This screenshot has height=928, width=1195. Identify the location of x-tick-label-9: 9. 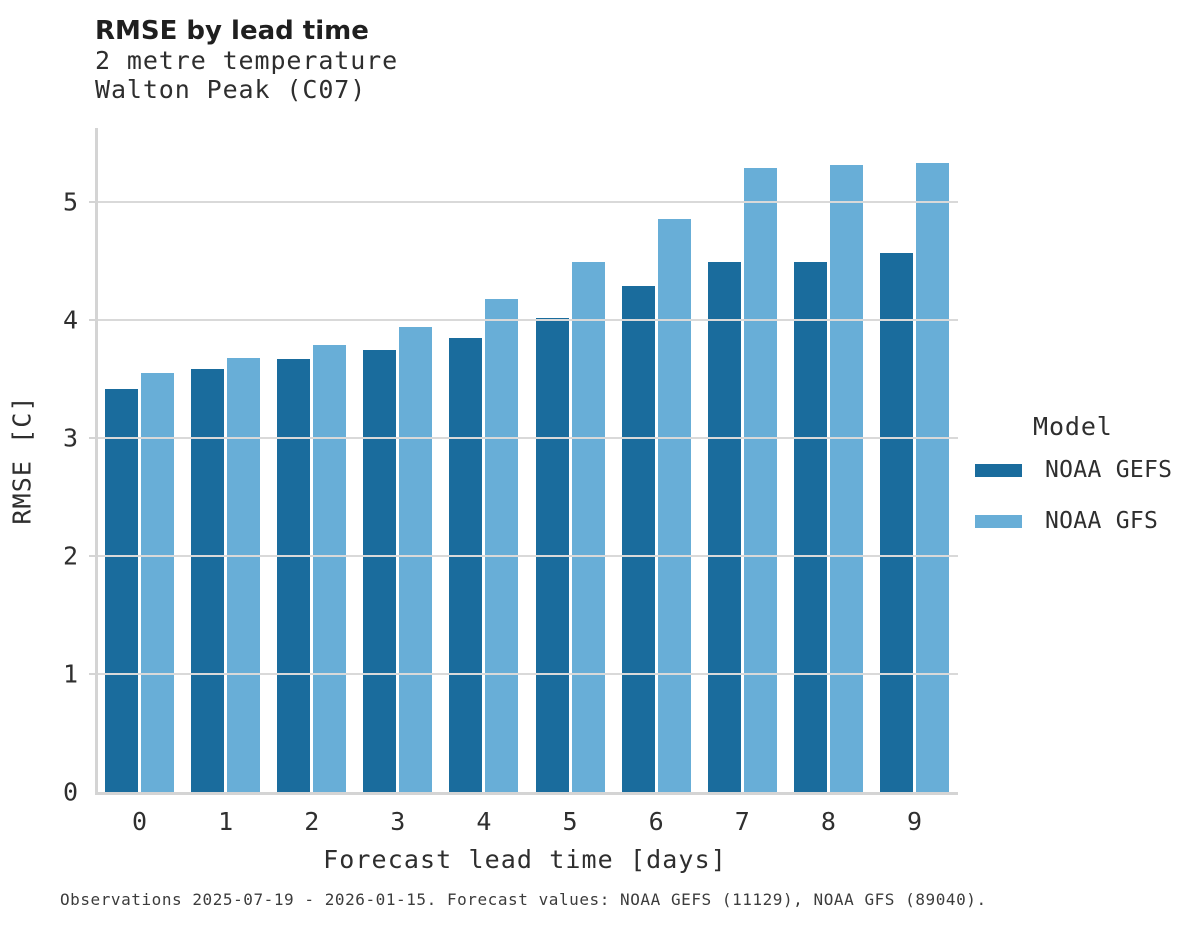
(914, 821).